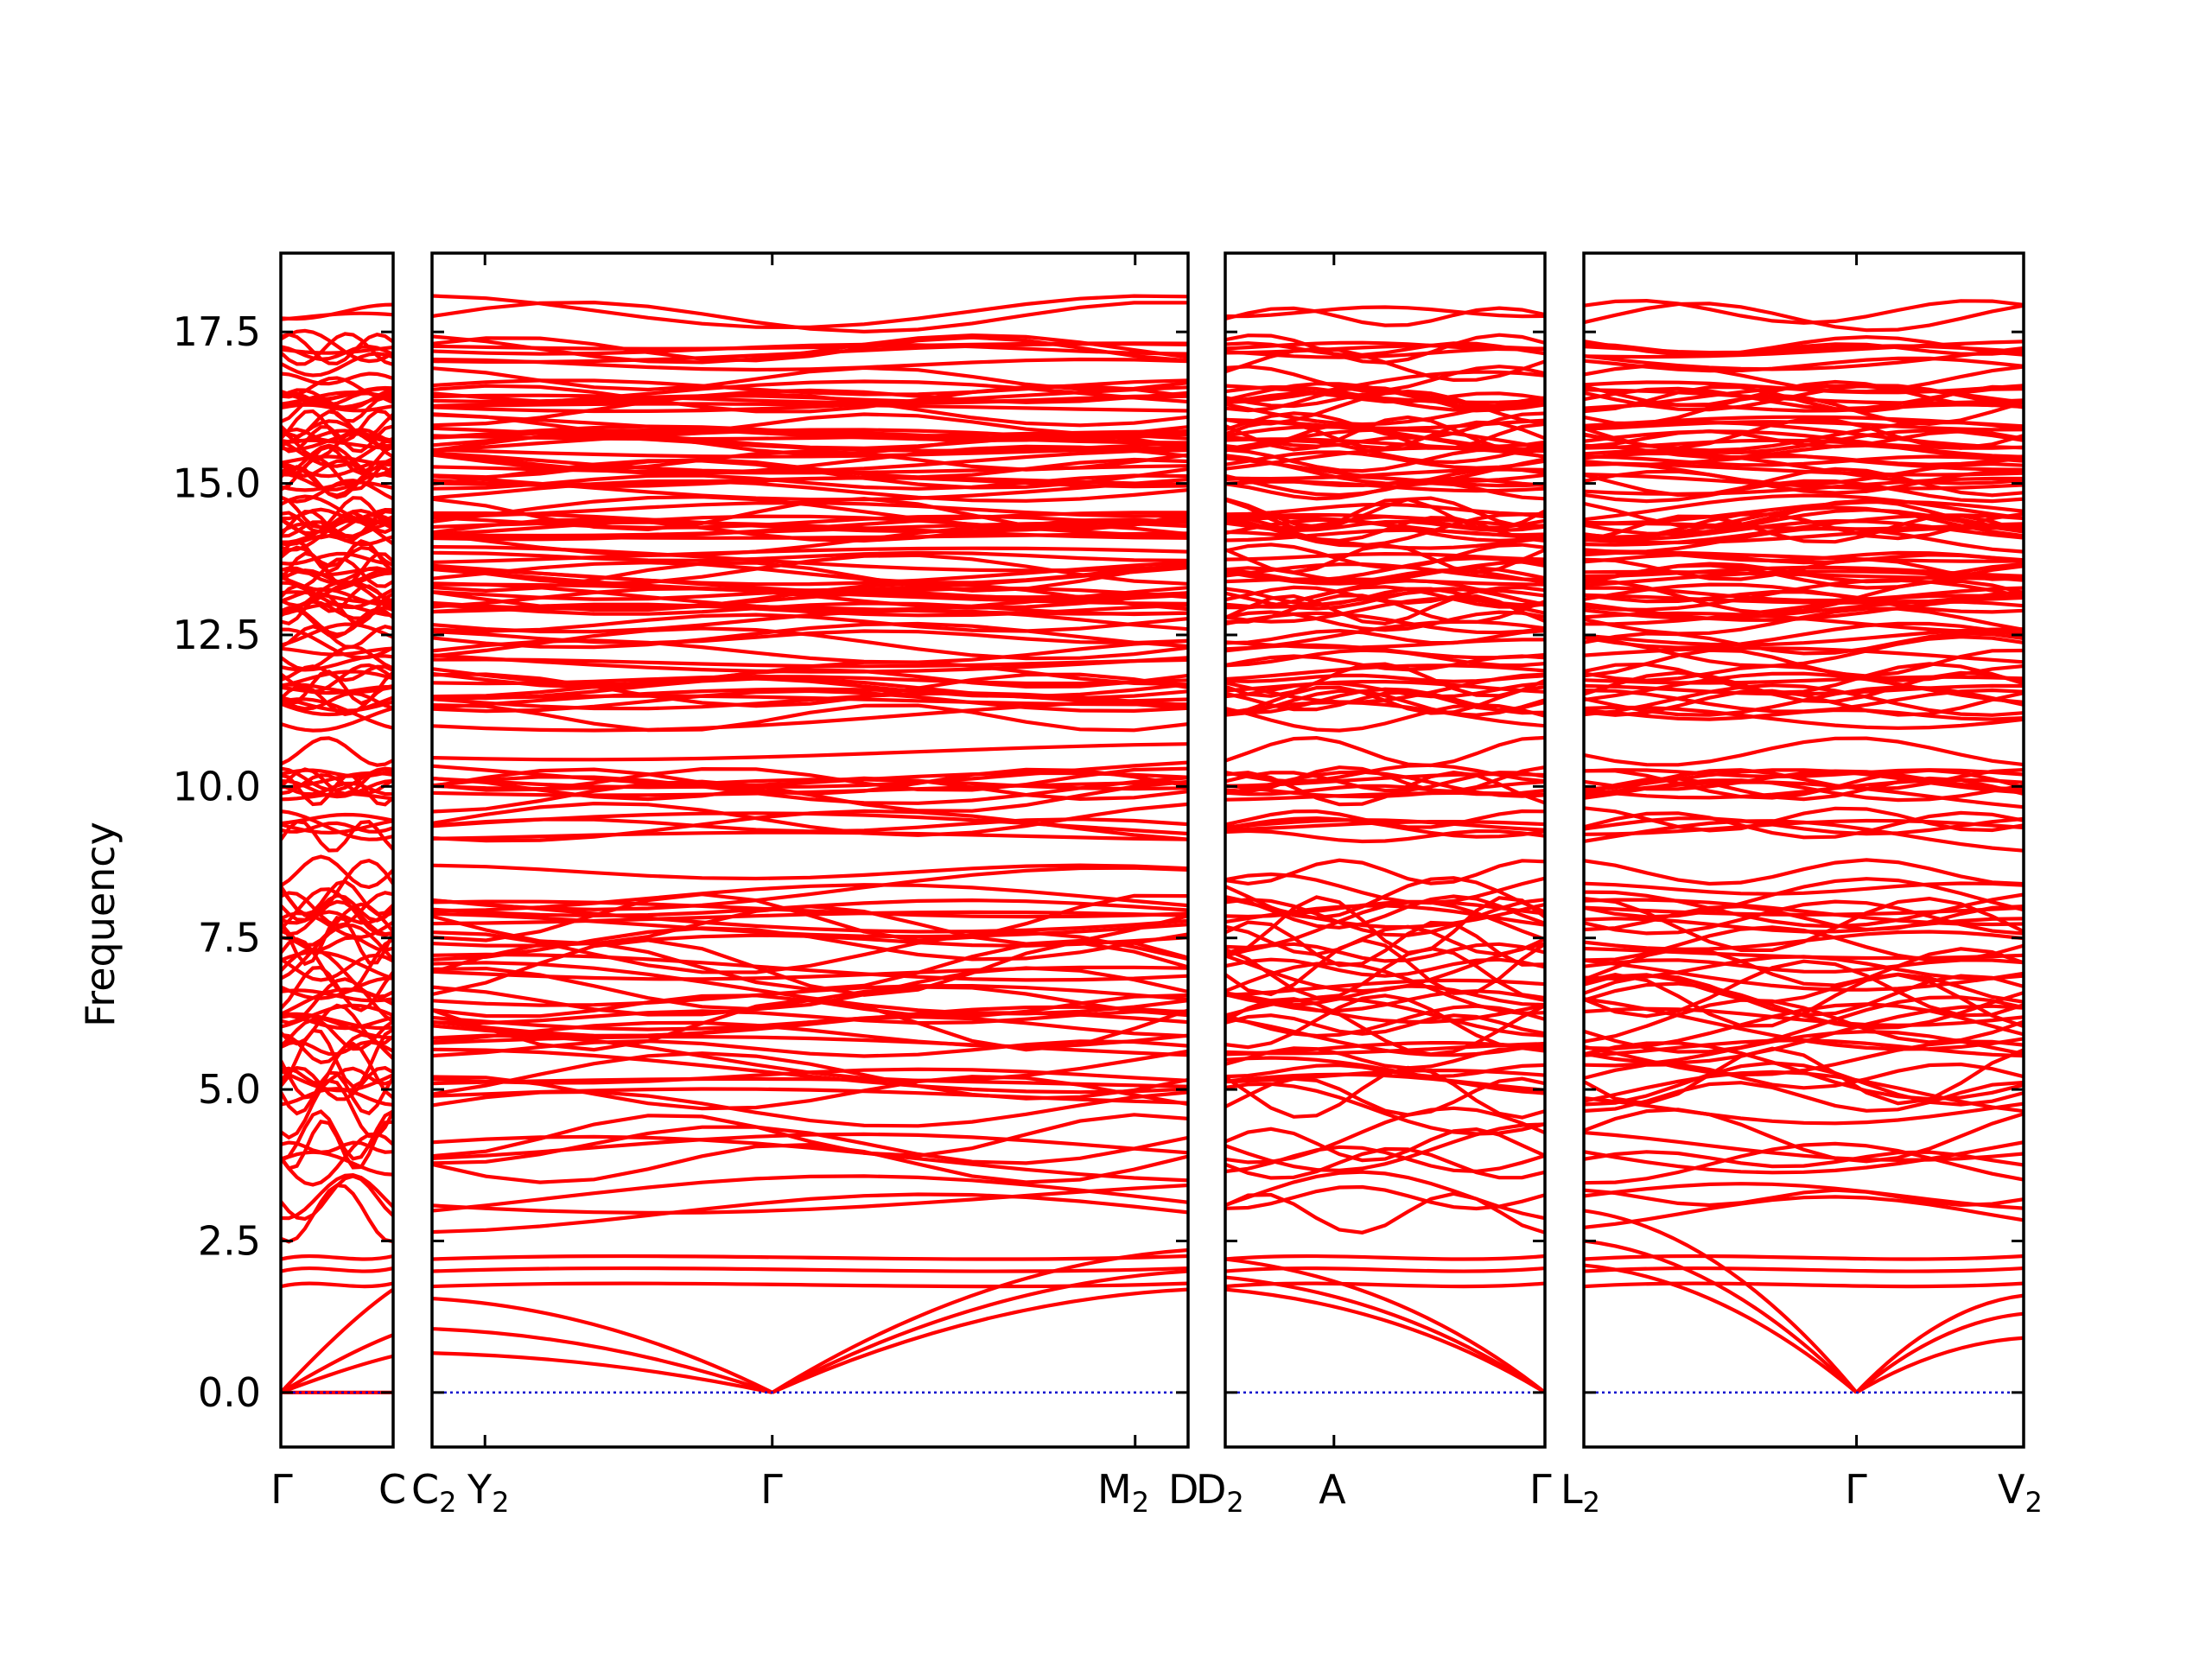  What do you see at coordinates (1156, 1493) in the screenshot?
I see `x-axis: Γ C C2 Y2 Γ M2 DD2 A Γ L2 Γ V2` at bounding box center [1156, 1493].